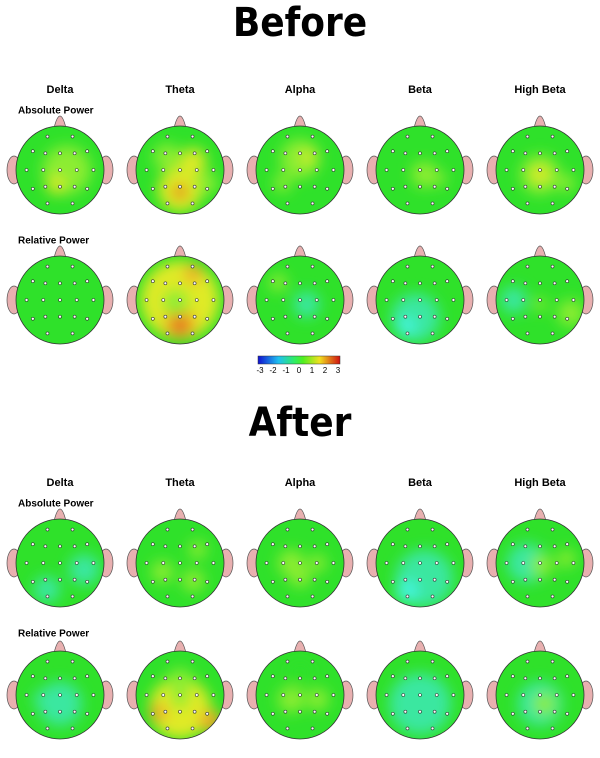 The width and height of the screenshot is (600, 758). What do you see at coordinates (420, 483) in the screenshot?
I see `band-label: Beta` at bounding box center [420, 483].